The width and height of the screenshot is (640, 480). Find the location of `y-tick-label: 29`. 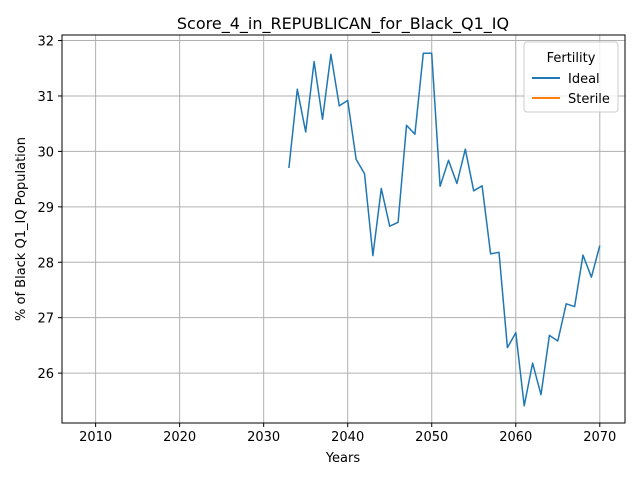

y-tick-label: 29 is located at coordinates (45, 208).